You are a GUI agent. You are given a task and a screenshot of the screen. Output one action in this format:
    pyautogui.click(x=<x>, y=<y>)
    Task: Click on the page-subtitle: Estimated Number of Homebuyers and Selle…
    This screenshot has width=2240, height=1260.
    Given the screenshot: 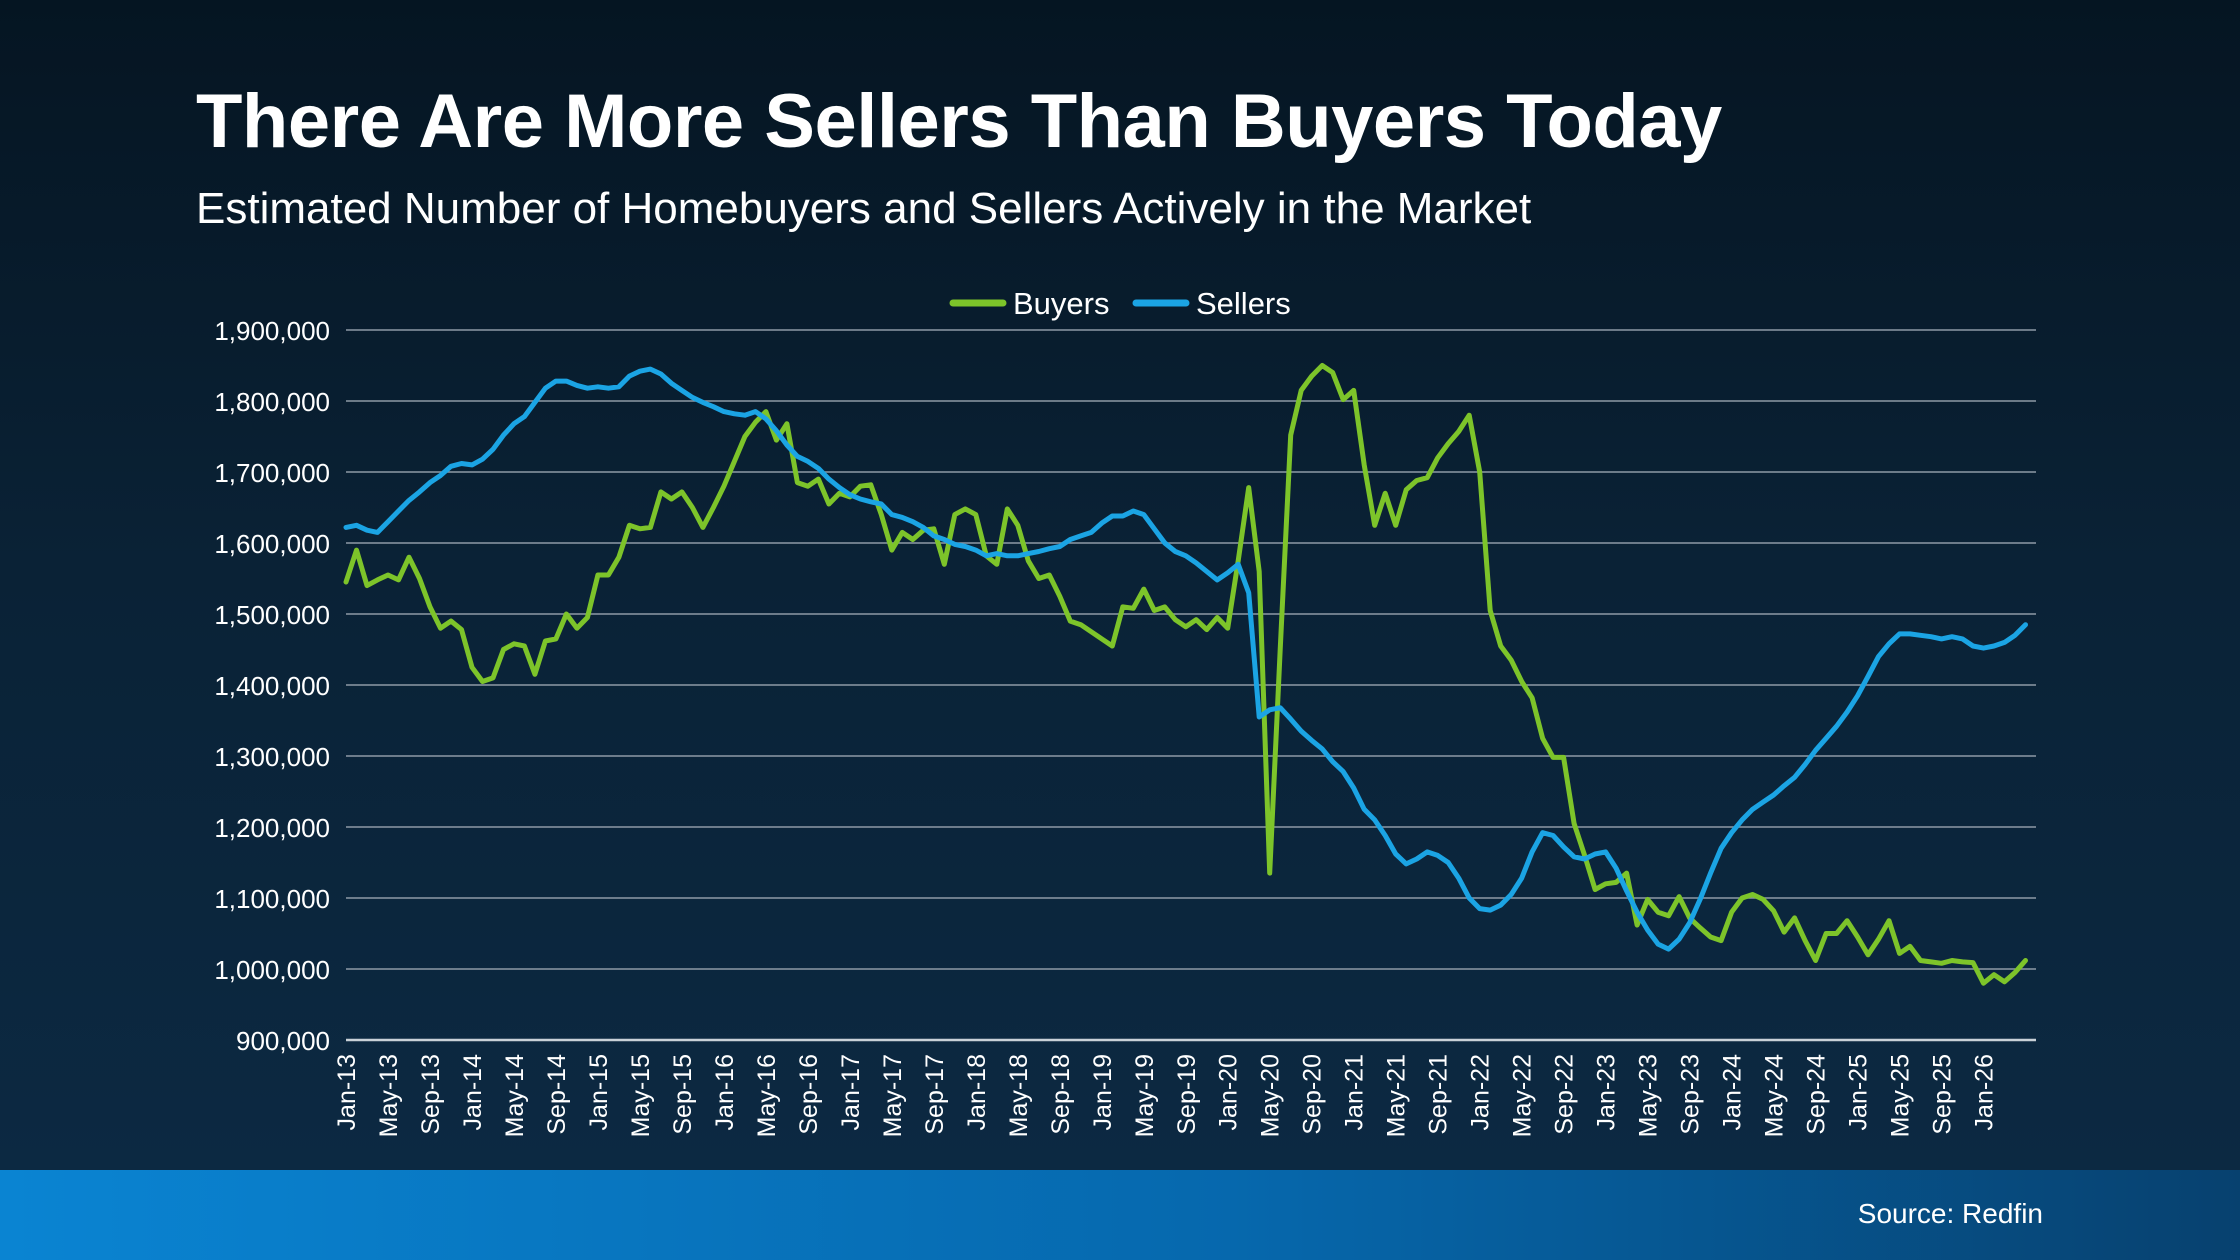 What is the action you would take?
    pyautogui.click(x=864, y=208)
    